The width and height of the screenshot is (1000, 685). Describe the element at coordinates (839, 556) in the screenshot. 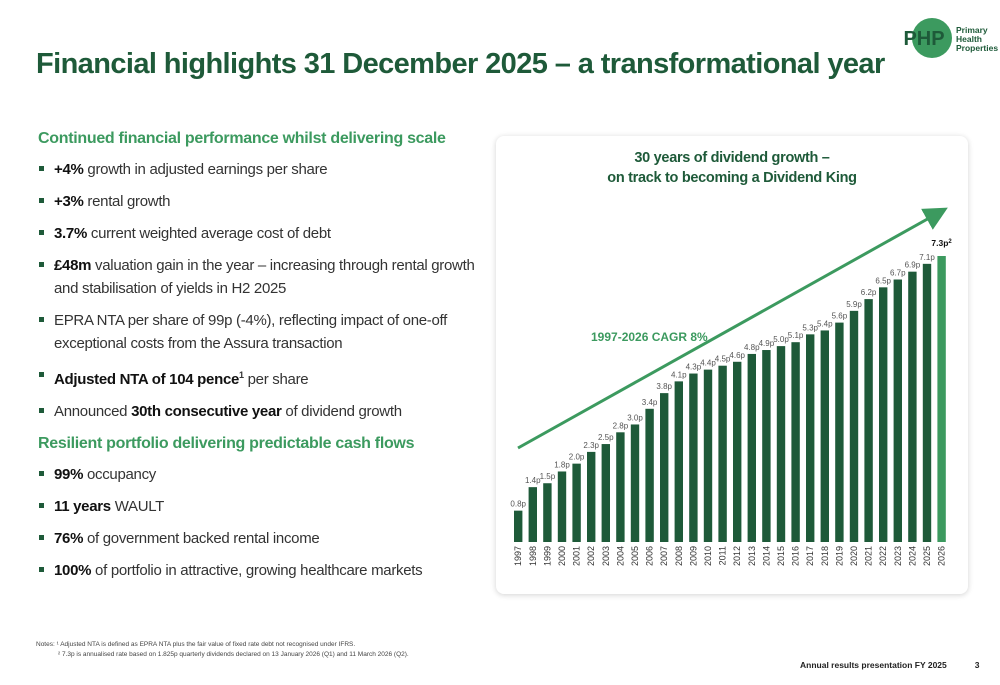

I see `x-tick-label: 2019` at that location.